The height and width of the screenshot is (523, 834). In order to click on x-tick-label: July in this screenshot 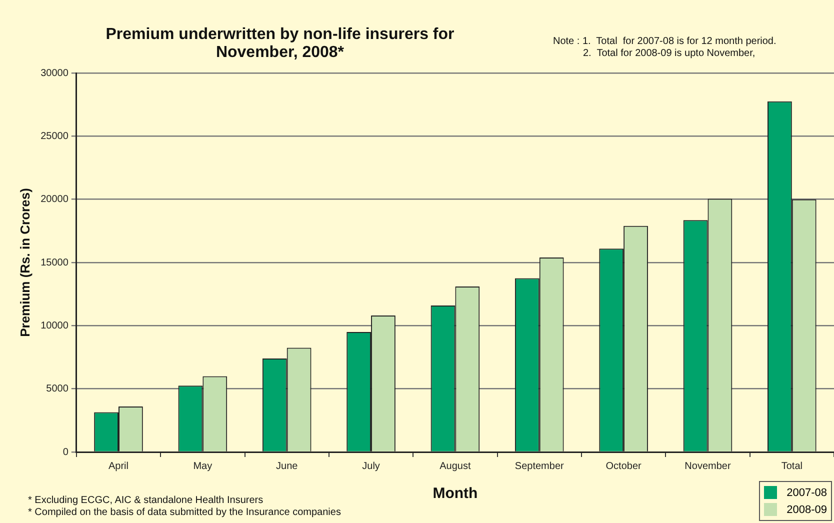, I will do `click(371, 466)`.